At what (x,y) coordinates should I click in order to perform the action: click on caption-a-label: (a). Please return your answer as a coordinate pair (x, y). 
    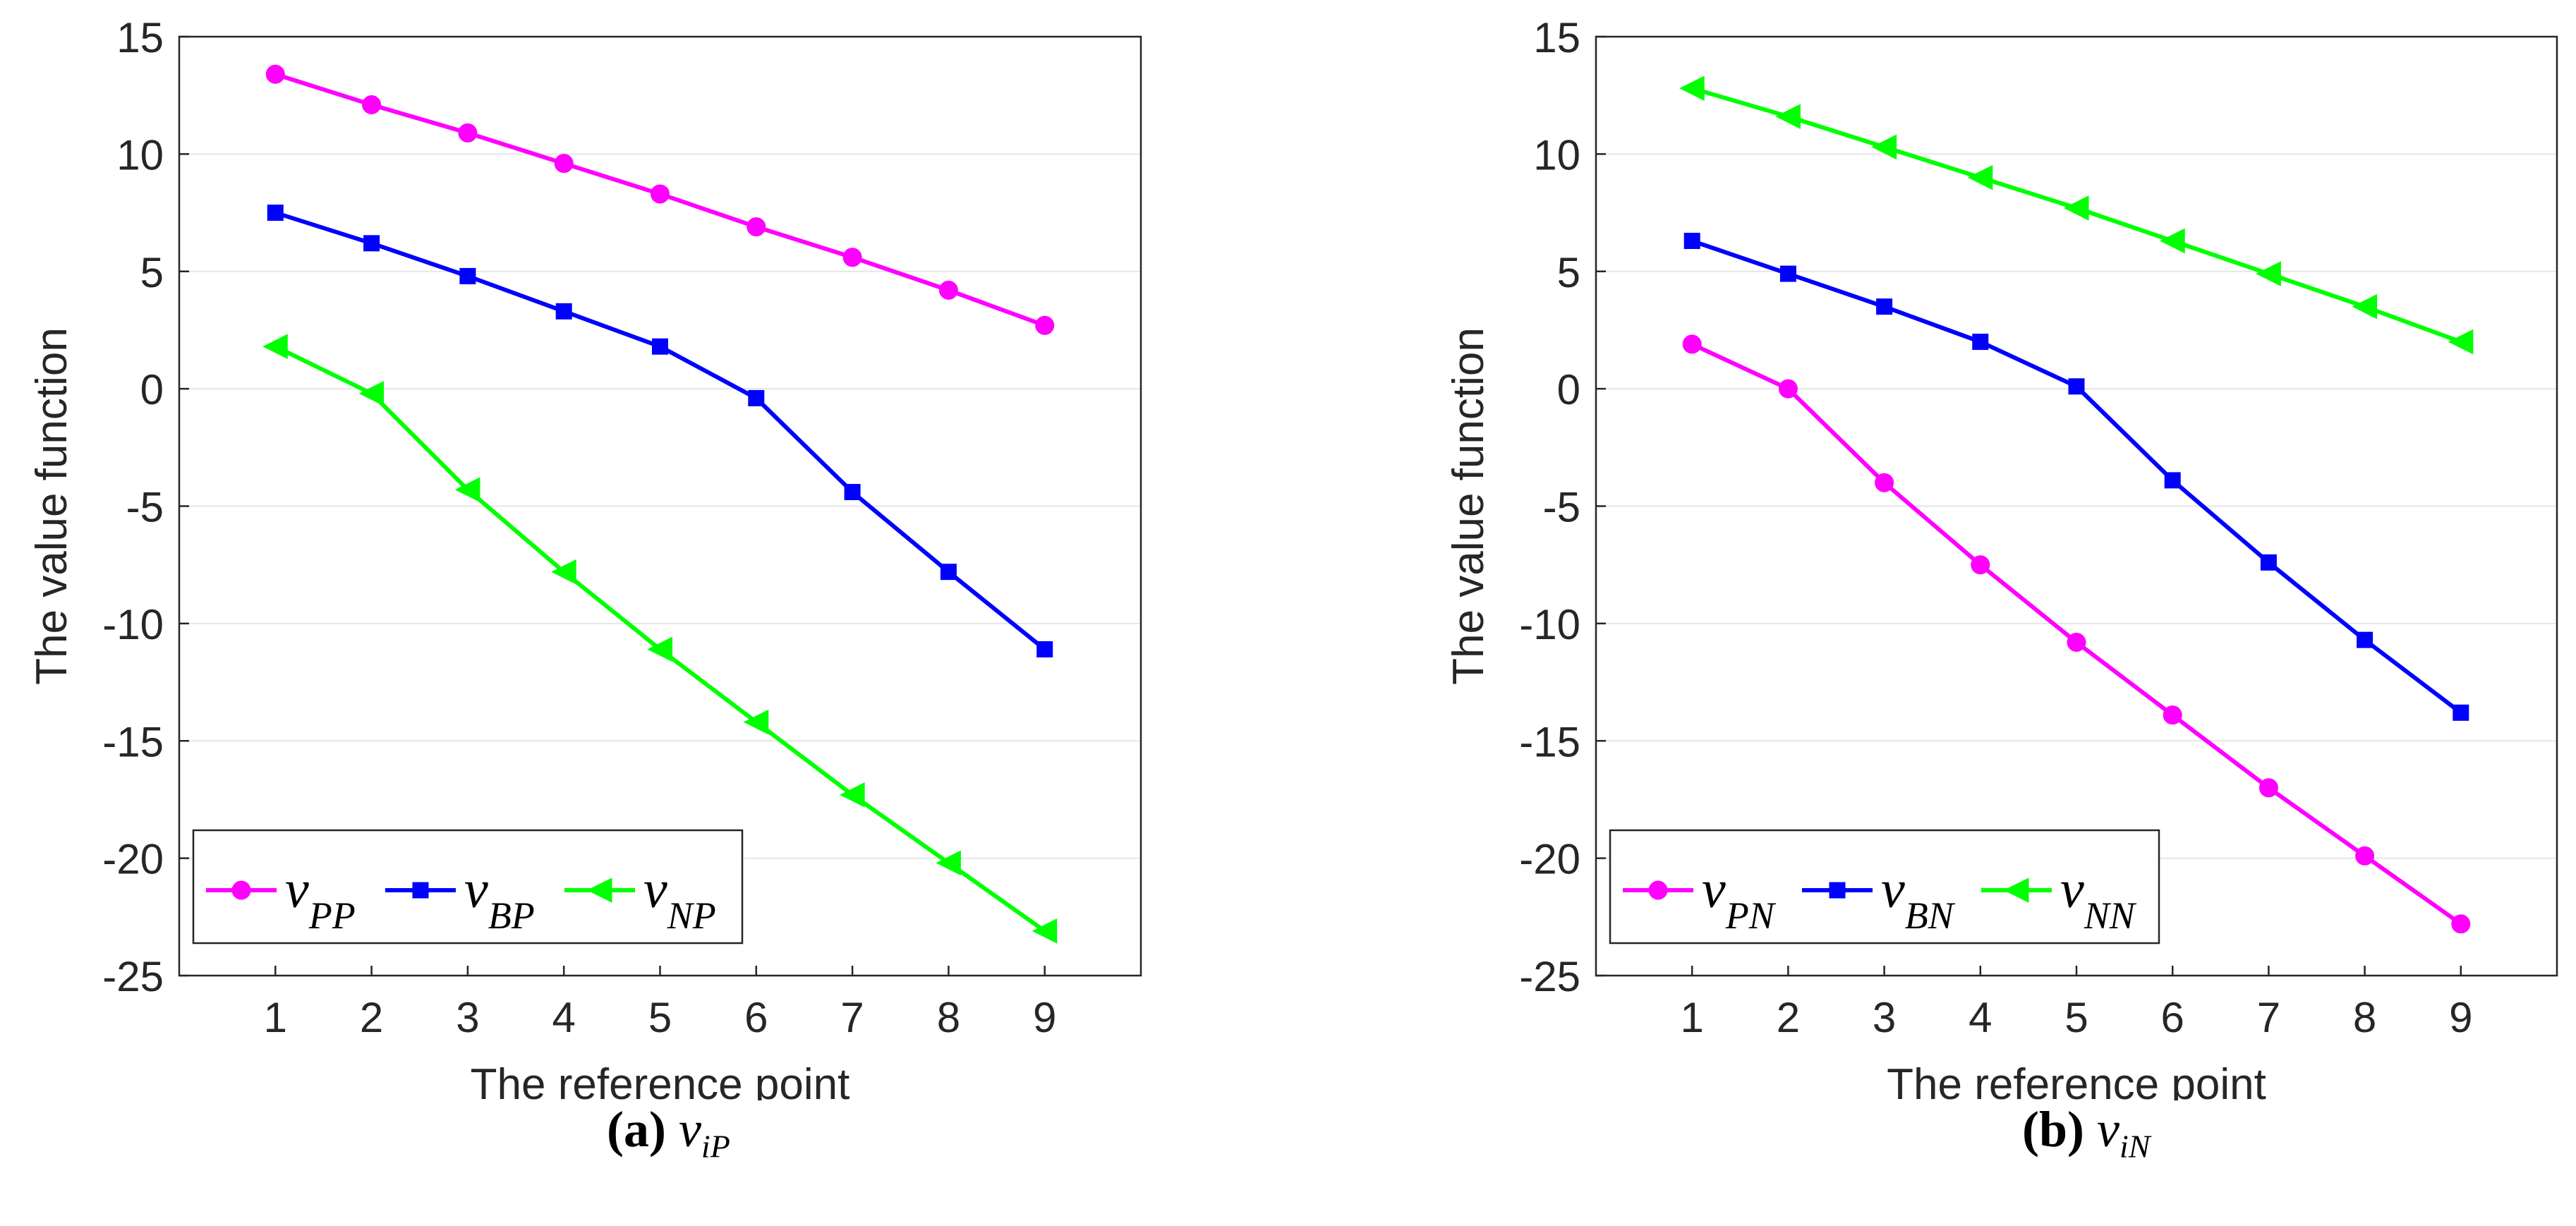
    Looking at the image, I should click on (637, 1130).